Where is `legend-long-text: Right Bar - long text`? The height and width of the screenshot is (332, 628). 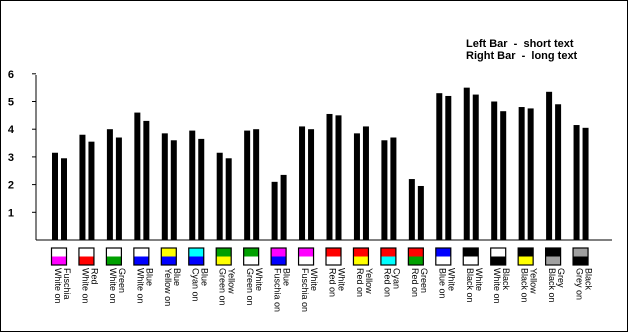 legend-long-text: Right Bar - long text is located at coordinates (522, 56).